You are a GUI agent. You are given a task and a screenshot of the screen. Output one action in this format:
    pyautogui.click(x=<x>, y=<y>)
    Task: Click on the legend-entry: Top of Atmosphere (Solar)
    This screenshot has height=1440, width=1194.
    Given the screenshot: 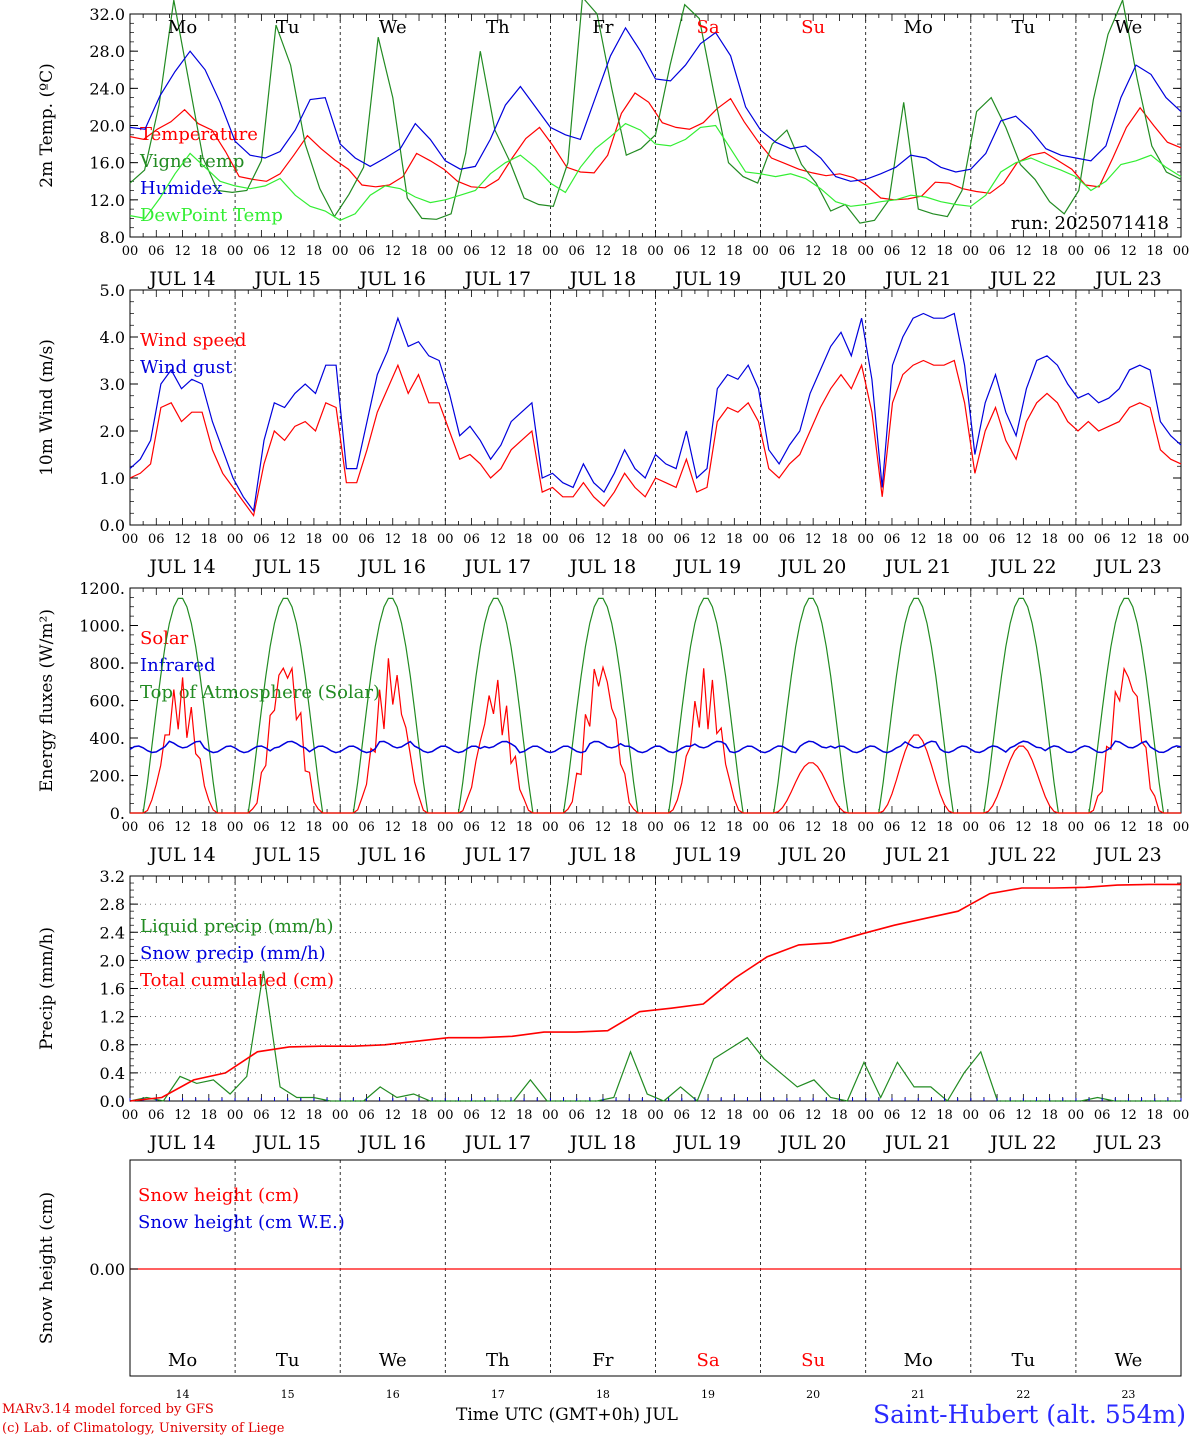 What is the action you would take?
    pyautogui.click(x=260, y=692)
    